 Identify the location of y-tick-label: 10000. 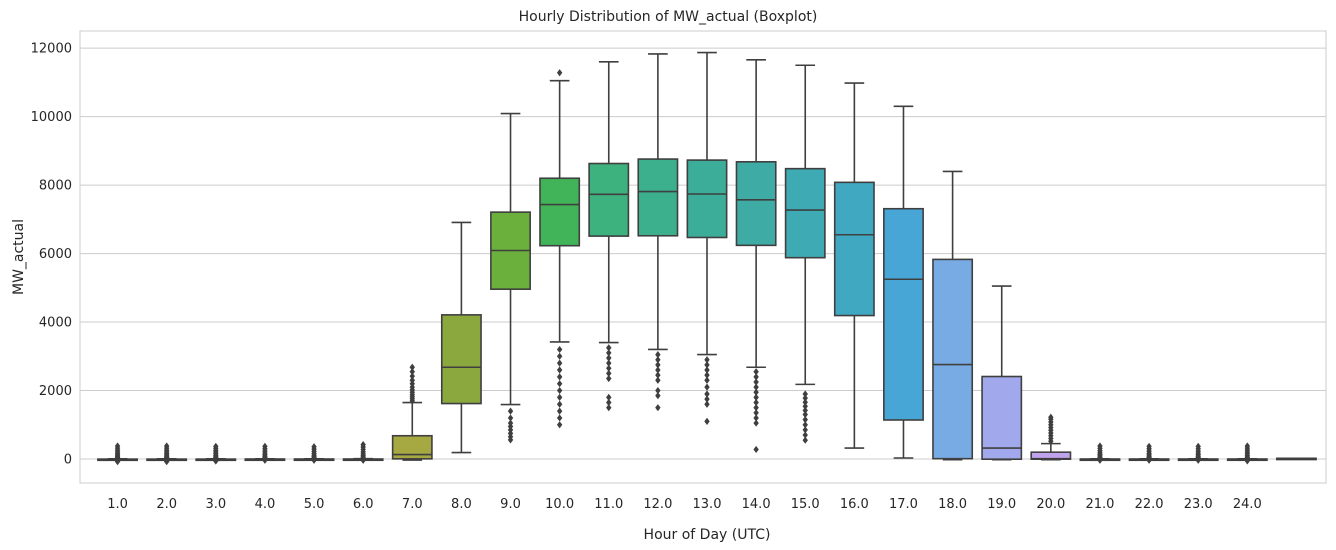
(51, 117).